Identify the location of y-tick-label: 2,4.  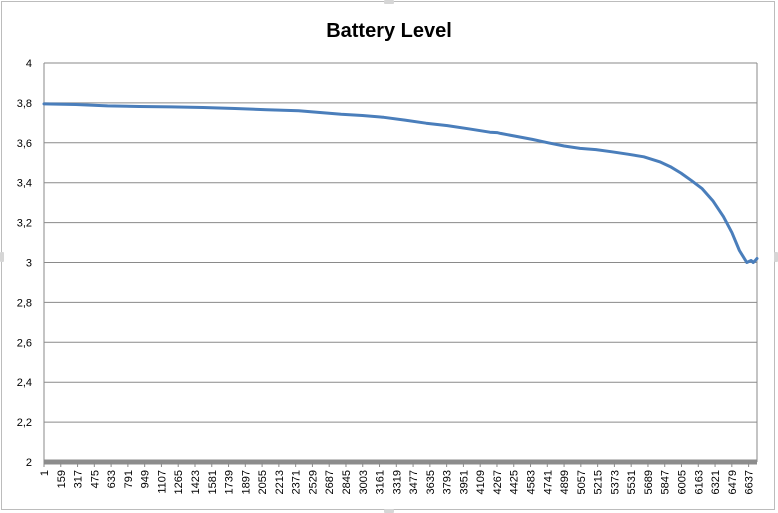
(24, 383).